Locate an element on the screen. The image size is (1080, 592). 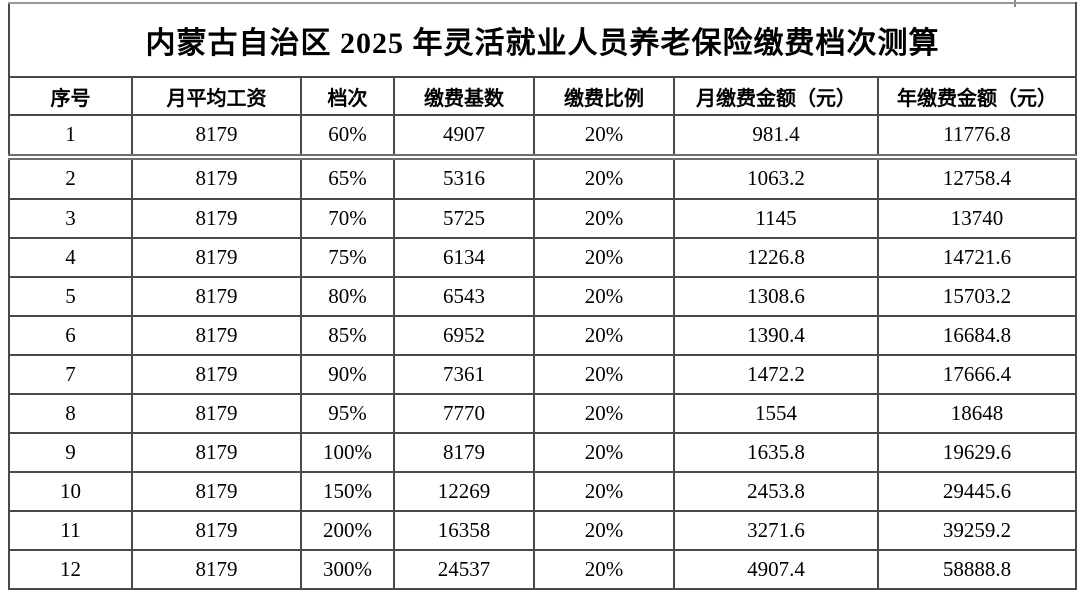
table-row: 11 8179 200% 16358 20% 3271.6 39259.2 is located at coordinates (543, 530).